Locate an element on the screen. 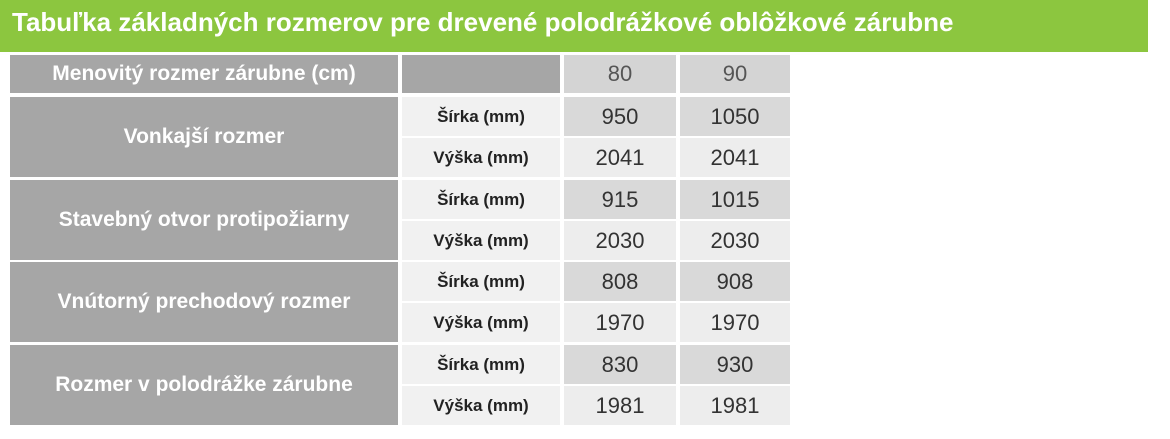 This screenshot has width=1170, height=439. group-label: Vnútorný prechodový rozmer is located at coordinates (204, 302).